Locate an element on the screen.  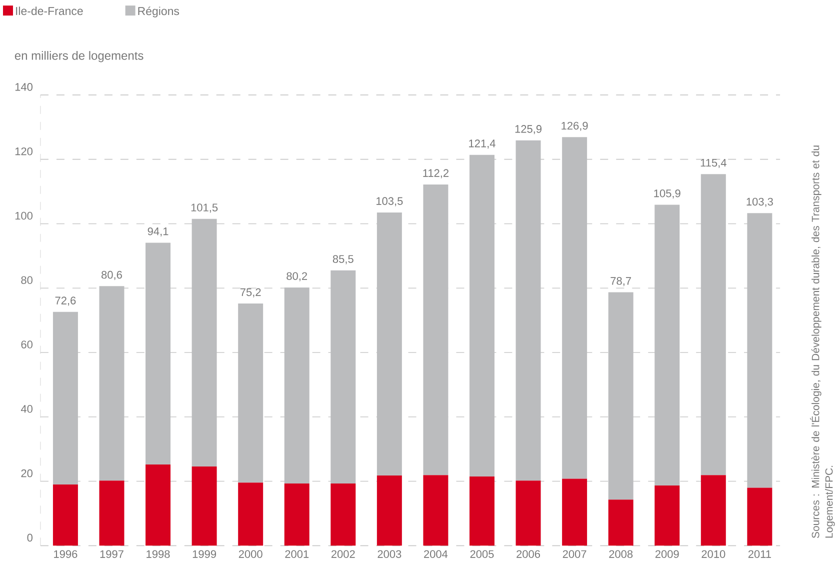
x-tick-label: 2003 is located at coordinates (390, 554).